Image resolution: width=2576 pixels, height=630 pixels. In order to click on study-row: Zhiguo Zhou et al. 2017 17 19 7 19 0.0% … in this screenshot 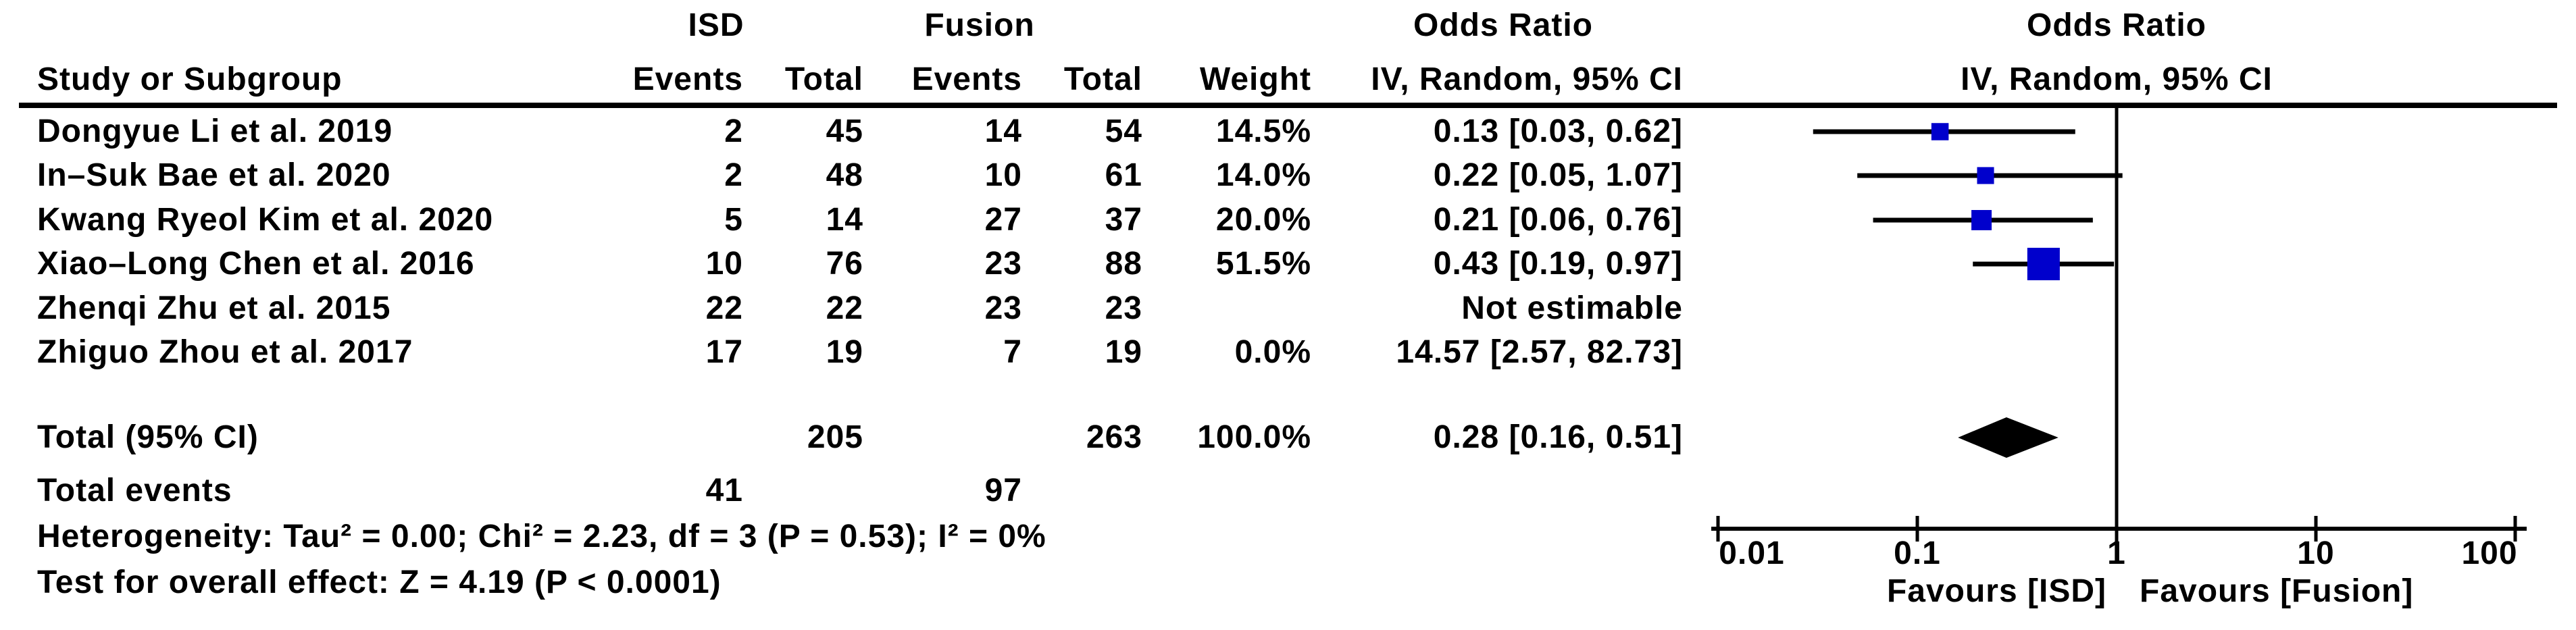, I will do `click(1288, 353)`.